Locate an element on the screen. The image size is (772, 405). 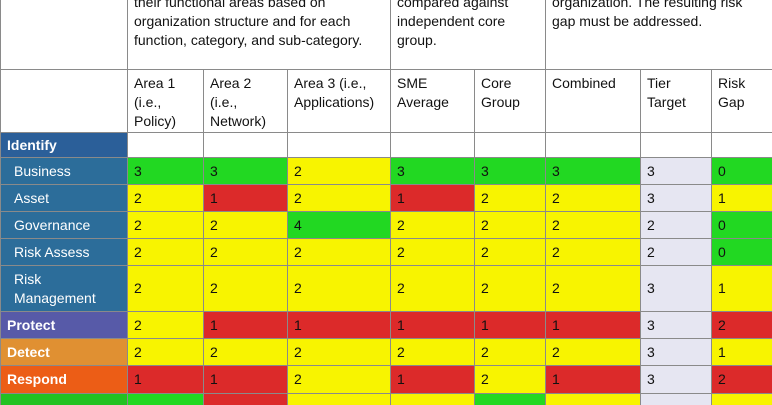
table-row: Identify is located at coordinates (386, 145).